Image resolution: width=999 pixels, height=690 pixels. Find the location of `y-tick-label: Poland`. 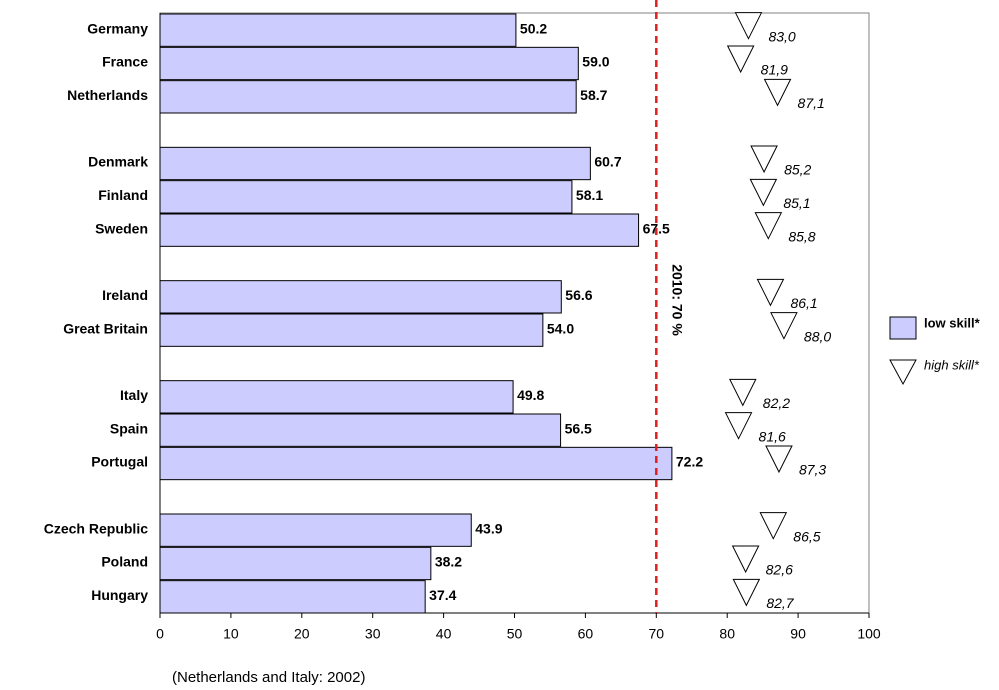

y-tick-label: Poland is located at coordinates (124, 562).